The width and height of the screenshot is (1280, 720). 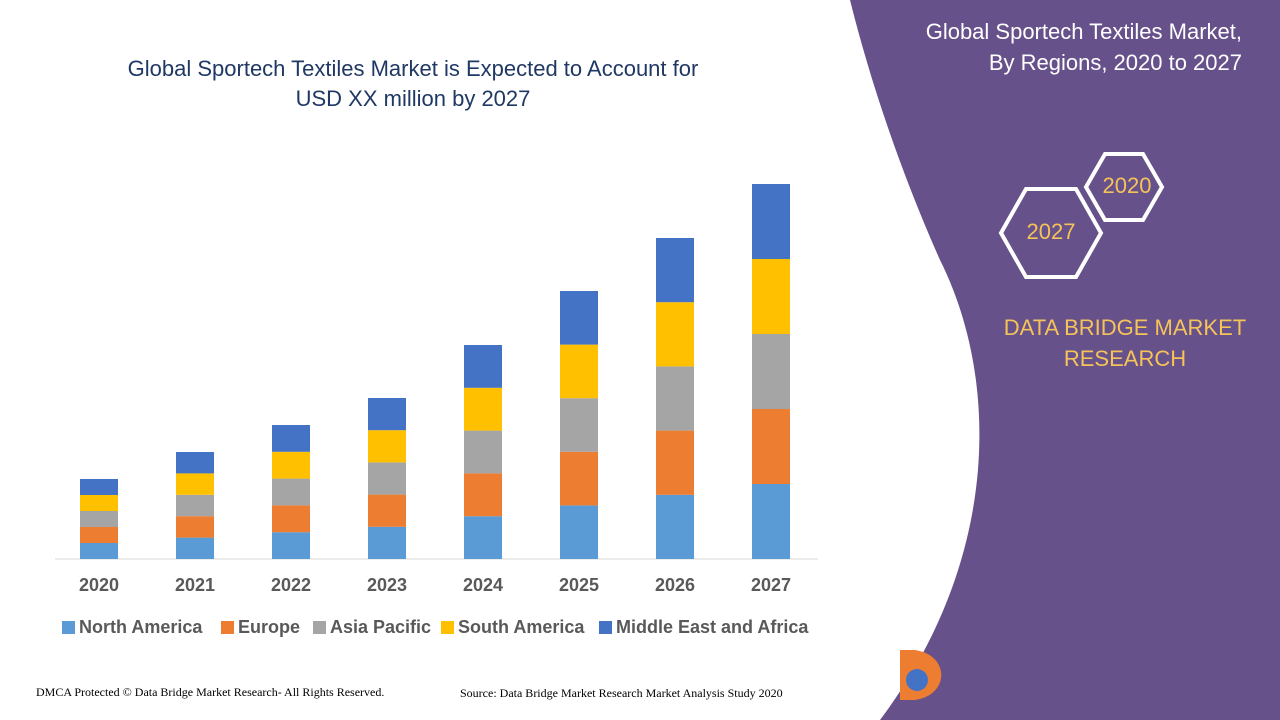 I want to click on legend-label: South America, so click(x=521, y=627).